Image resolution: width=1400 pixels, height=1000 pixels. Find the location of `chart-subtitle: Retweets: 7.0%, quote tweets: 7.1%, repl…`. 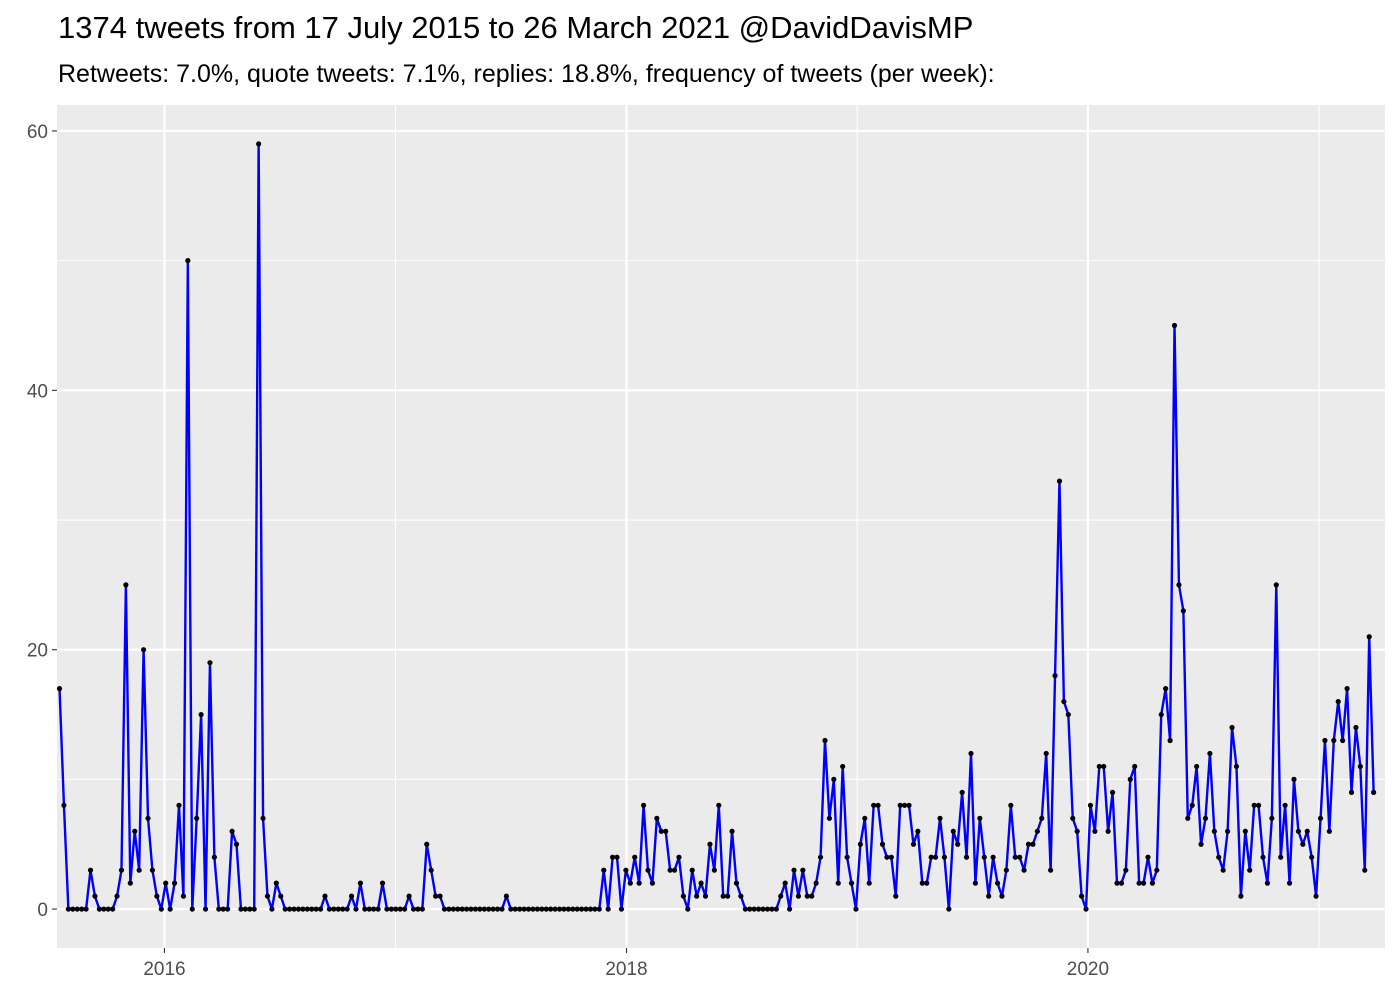

chart-subtitle: Retweets: 7.0%, quote tweets: 7.1%, repl… is located at coordinates (526, 74).